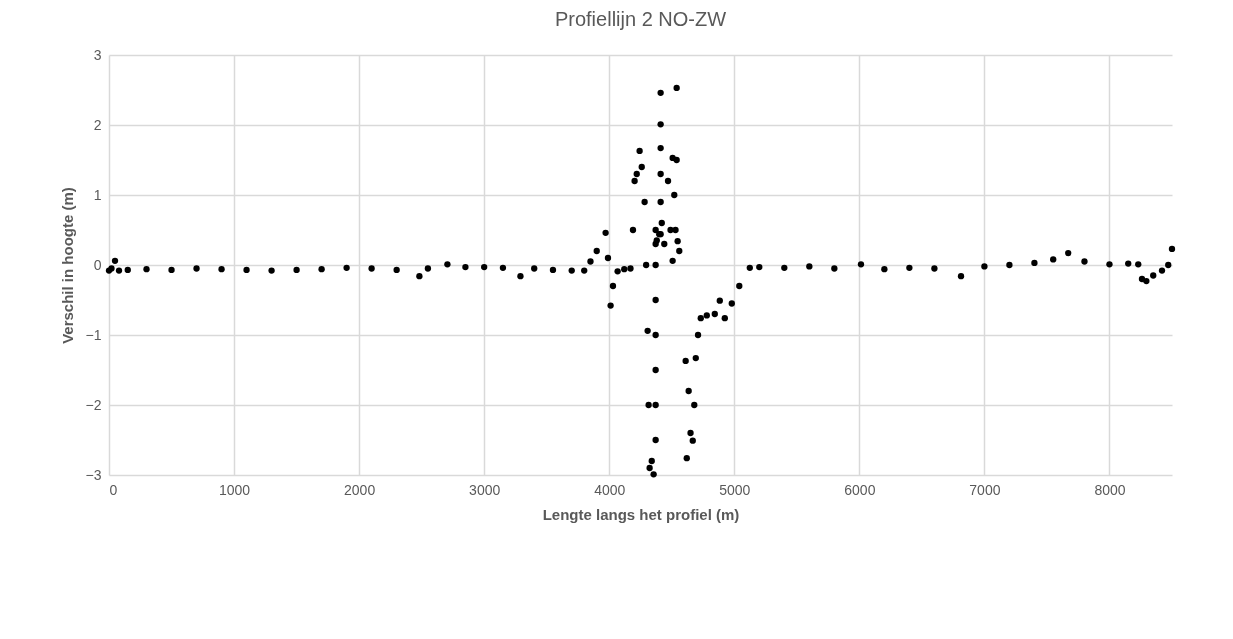  What do you see at coordinates (97, 124) in the screenshot?
I see `y-tick-label: 2` at bounding box center [97, 124].